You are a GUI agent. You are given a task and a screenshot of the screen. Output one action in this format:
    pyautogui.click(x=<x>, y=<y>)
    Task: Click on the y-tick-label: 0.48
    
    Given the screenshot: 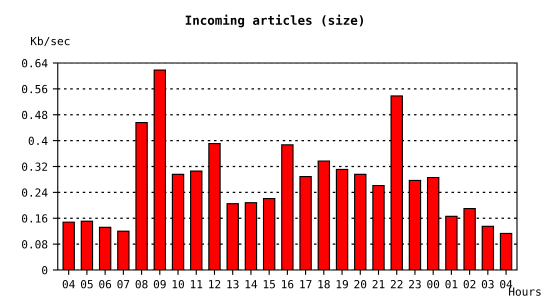 What is the action you would take?
    pyautogui.click(x=35, y=115)
    